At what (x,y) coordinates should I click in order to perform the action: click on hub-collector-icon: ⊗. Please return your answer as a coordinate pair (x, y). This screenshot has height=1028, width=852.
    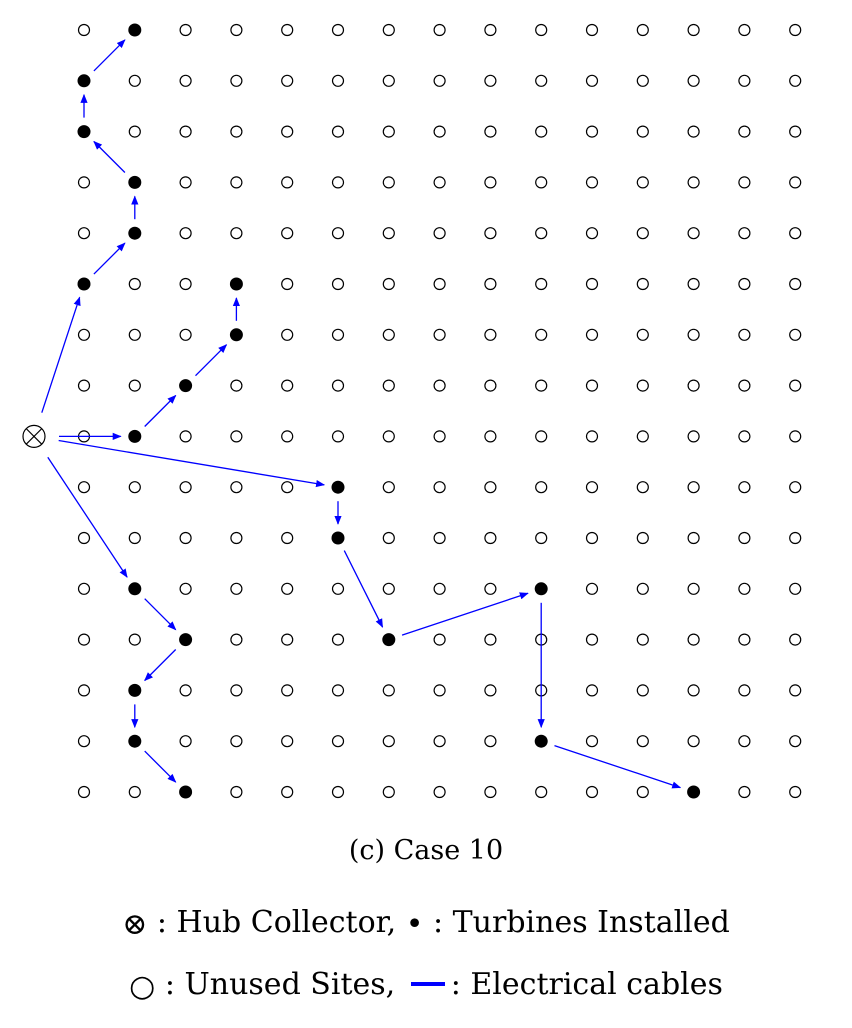
    Looking at the image, I should click on (135, 924).